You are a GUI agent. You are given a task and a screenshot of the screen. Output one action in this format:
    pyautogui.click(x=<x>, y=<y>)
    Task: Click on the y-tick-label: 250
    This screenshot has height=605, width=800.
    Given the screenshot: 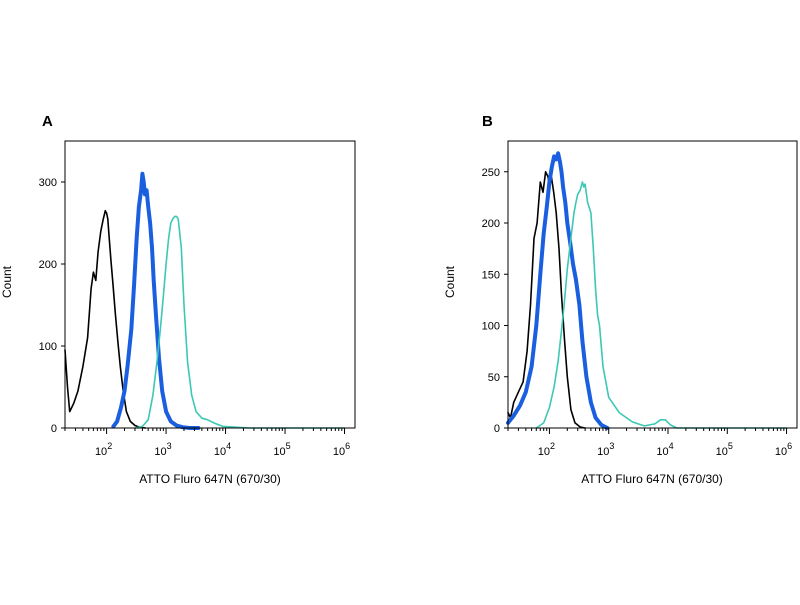 What is the action you would take?
    pyautogui.click(x=491, y=173)
    